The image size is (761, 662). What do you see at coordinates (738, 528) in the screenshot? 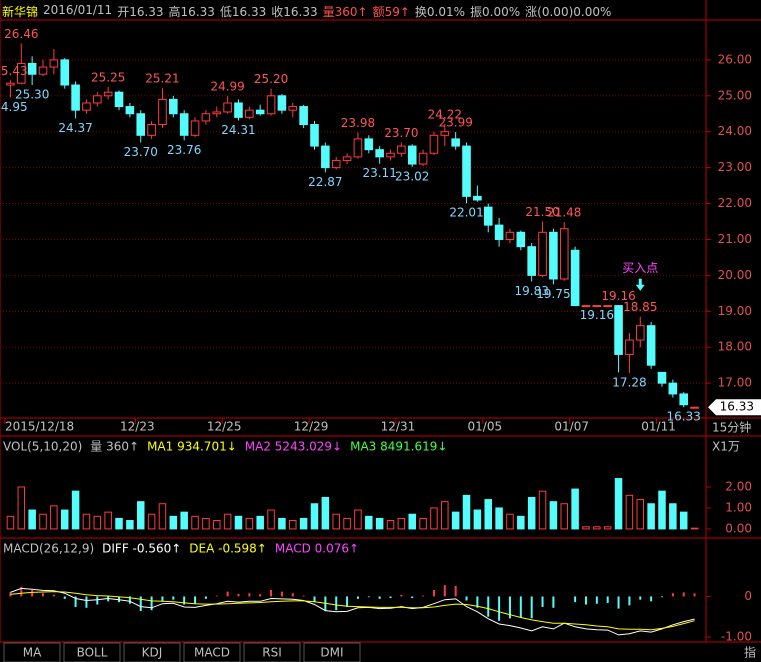
I see `y-tick-label: 0.00` at bounding box center [738, 528].